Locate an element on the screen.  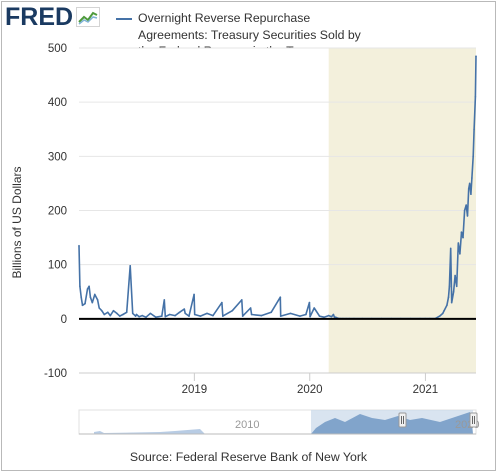
y-tick-label: -100 is located at coordinates (55, 374).